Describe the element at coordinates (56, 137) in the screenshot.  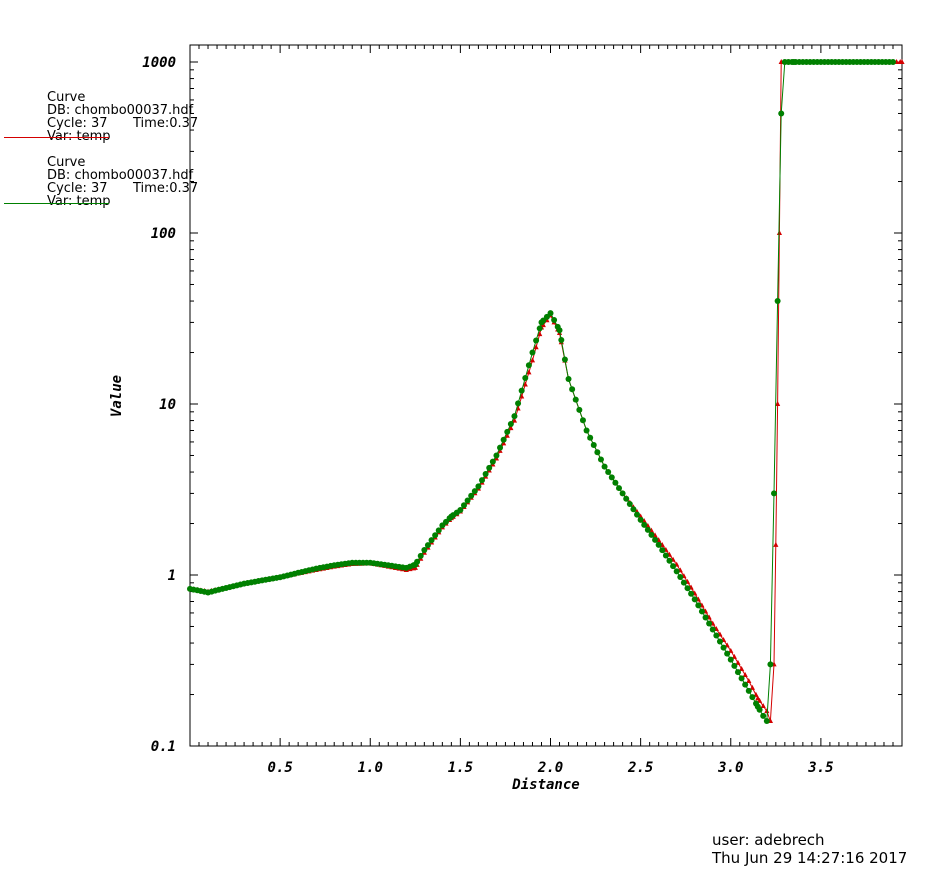
I see `legend-swatch-red` at that location.